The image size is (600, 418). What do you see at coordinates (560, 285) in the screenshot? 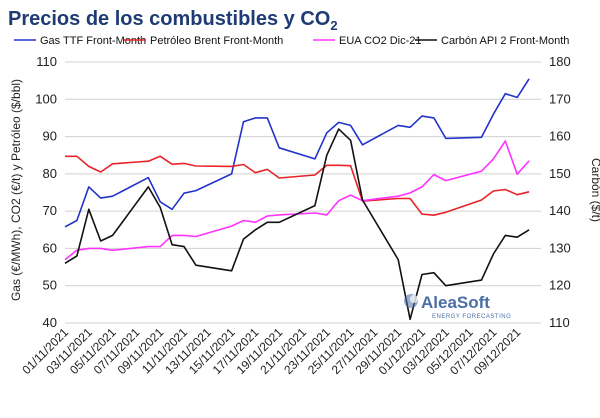
I see `y-tick-right-label: 120` at bounding box center [560, 285].